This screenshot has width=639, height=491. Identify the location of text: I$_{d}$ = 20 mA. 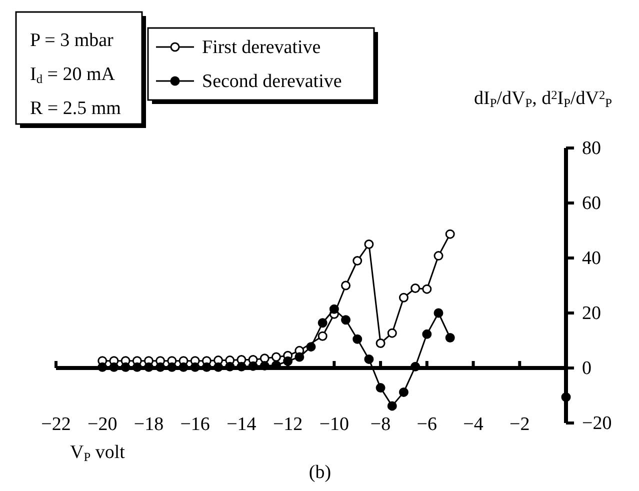
(73, 75).